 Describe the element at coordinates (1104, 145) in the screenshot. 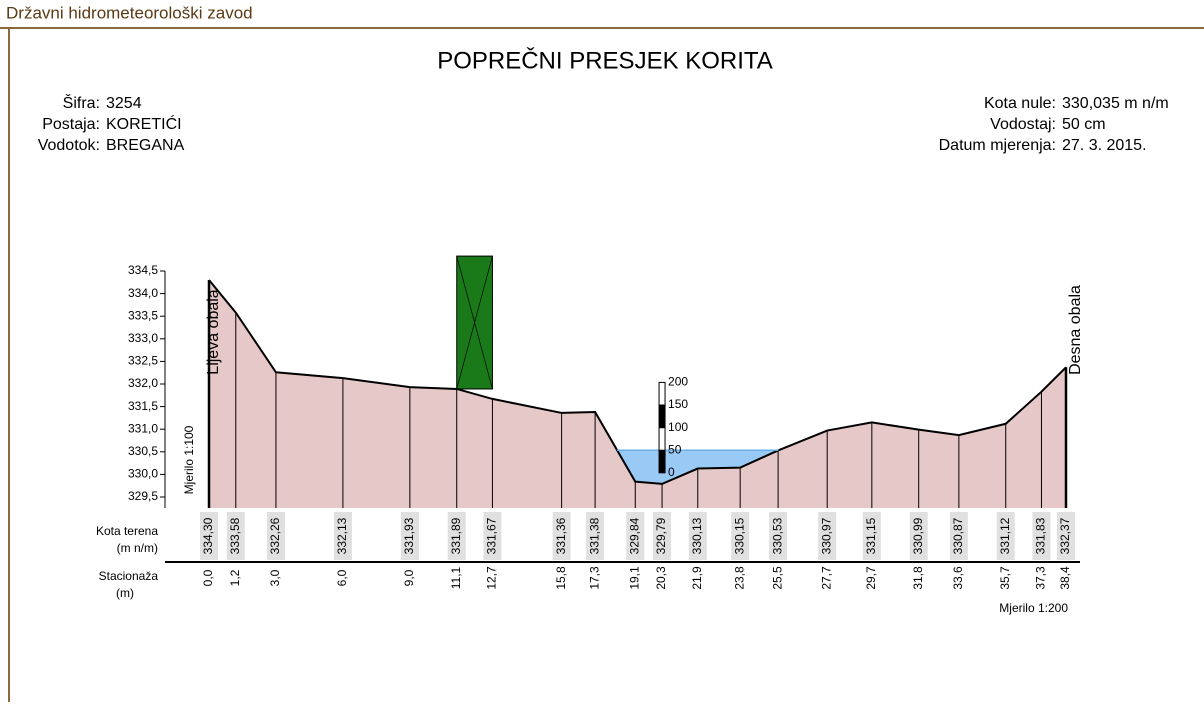

I see `info-value: 27. 3. 2015.` at that location.